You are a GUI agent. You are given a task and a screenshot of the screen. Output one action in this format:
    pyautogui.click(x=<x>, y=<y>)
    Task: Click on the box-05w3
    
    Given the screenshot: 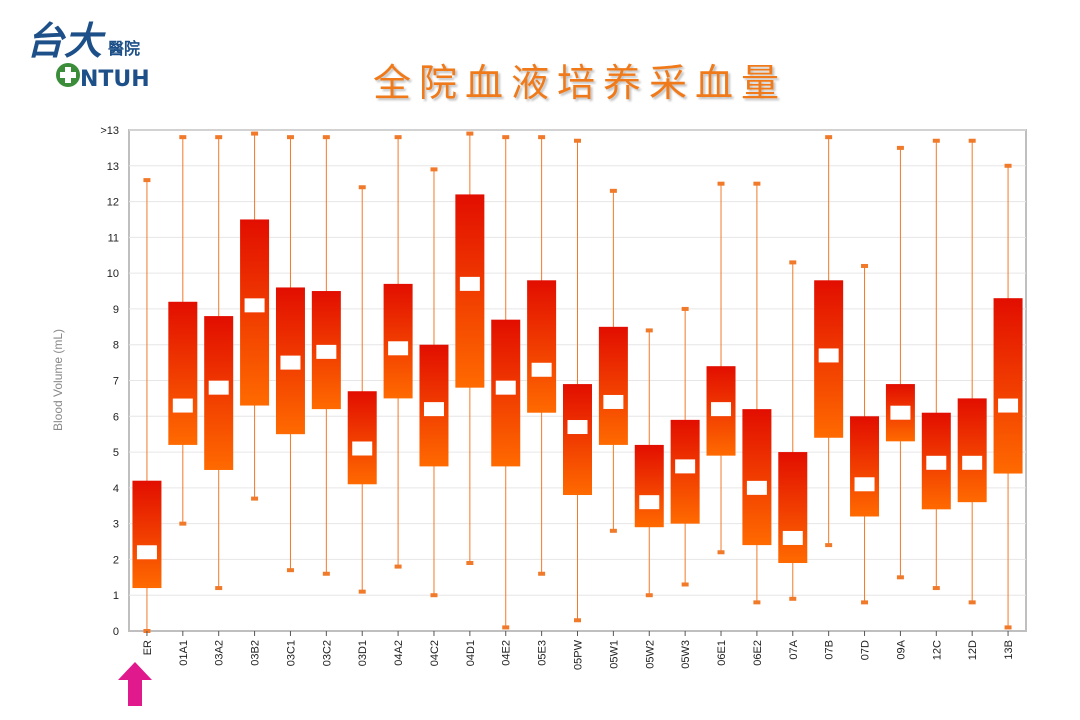 What is the action you would take?
    pyautogui.click(x=685, y=446)
    